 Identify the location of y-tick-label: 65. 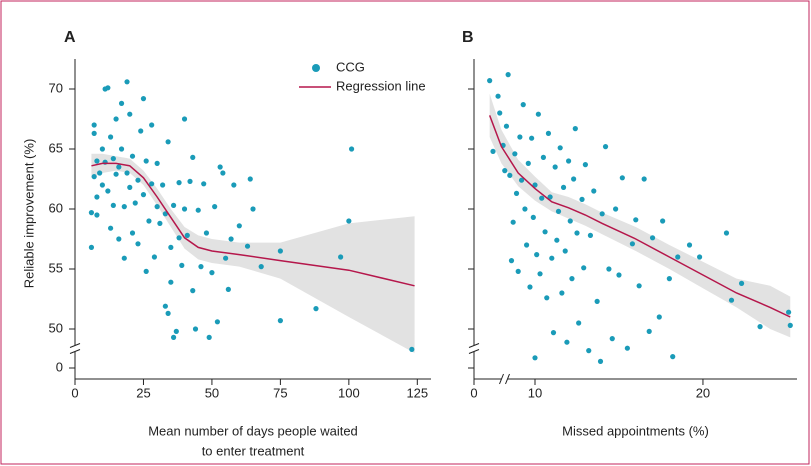
(56, 147).